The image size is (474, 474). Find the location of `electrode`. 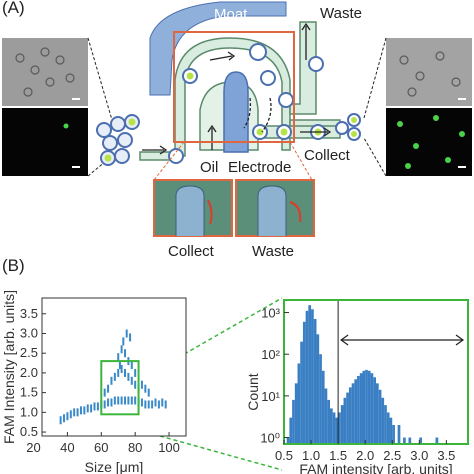

electrode is located at coordinates (236, 112).